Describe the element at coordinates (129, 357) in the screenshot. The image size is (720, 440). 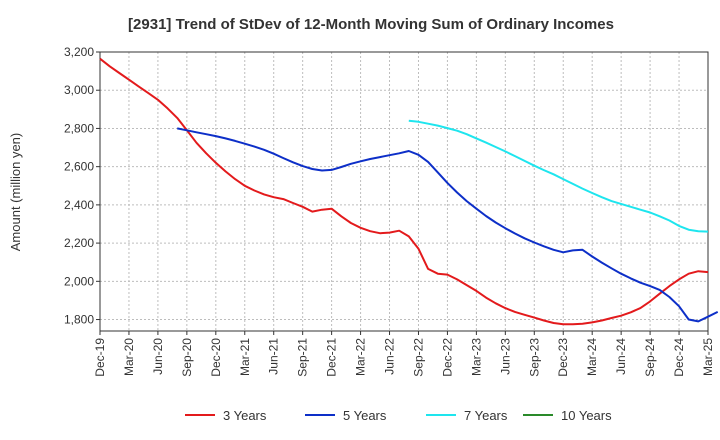
I see `x-tick-label: Mar-20` at that location.